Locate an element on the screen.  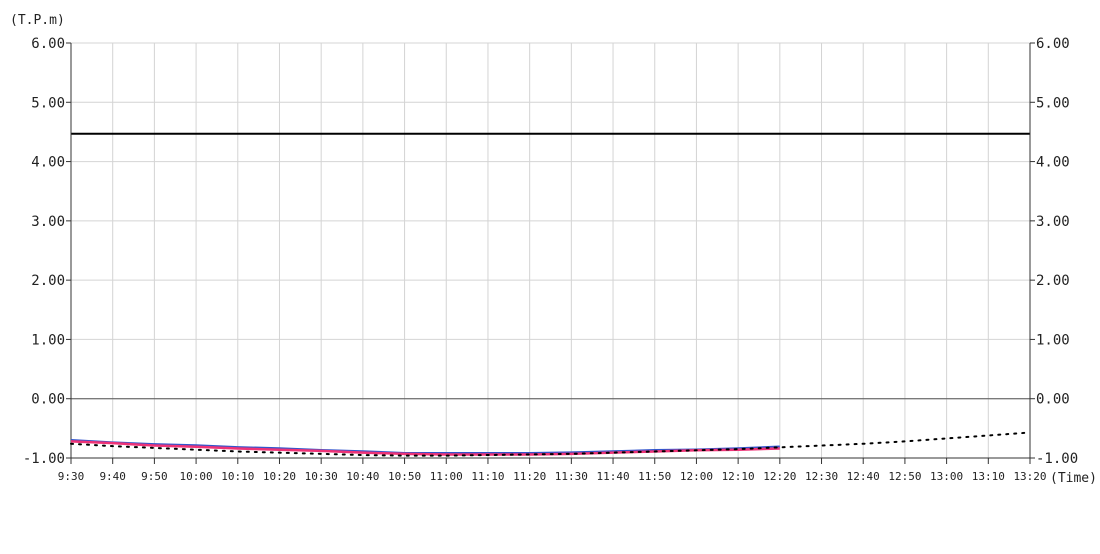
y-tick-label-right: 5.00 is located at coordinates (1053, 103).